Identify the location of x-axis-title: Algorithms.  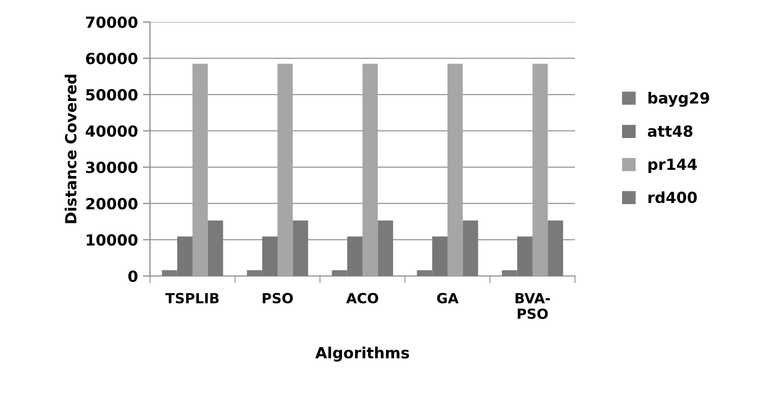
(362, 354).